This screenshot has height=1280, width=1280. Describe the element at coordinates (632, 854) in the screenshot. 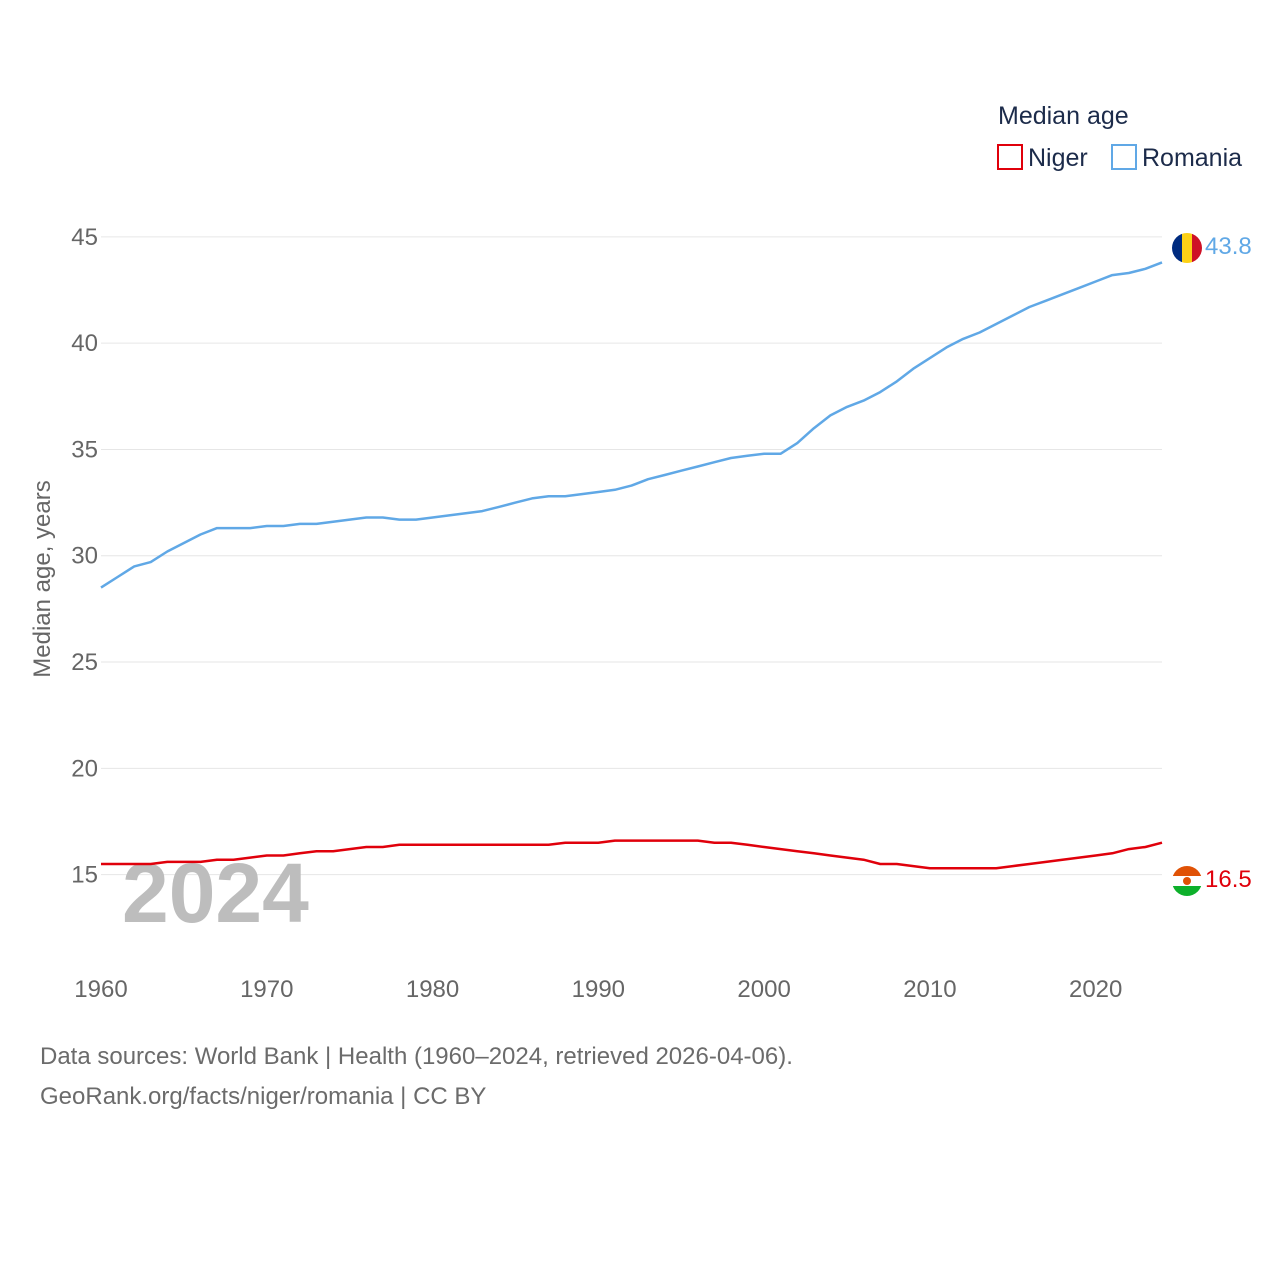

I see `series-line-niger` at that location.